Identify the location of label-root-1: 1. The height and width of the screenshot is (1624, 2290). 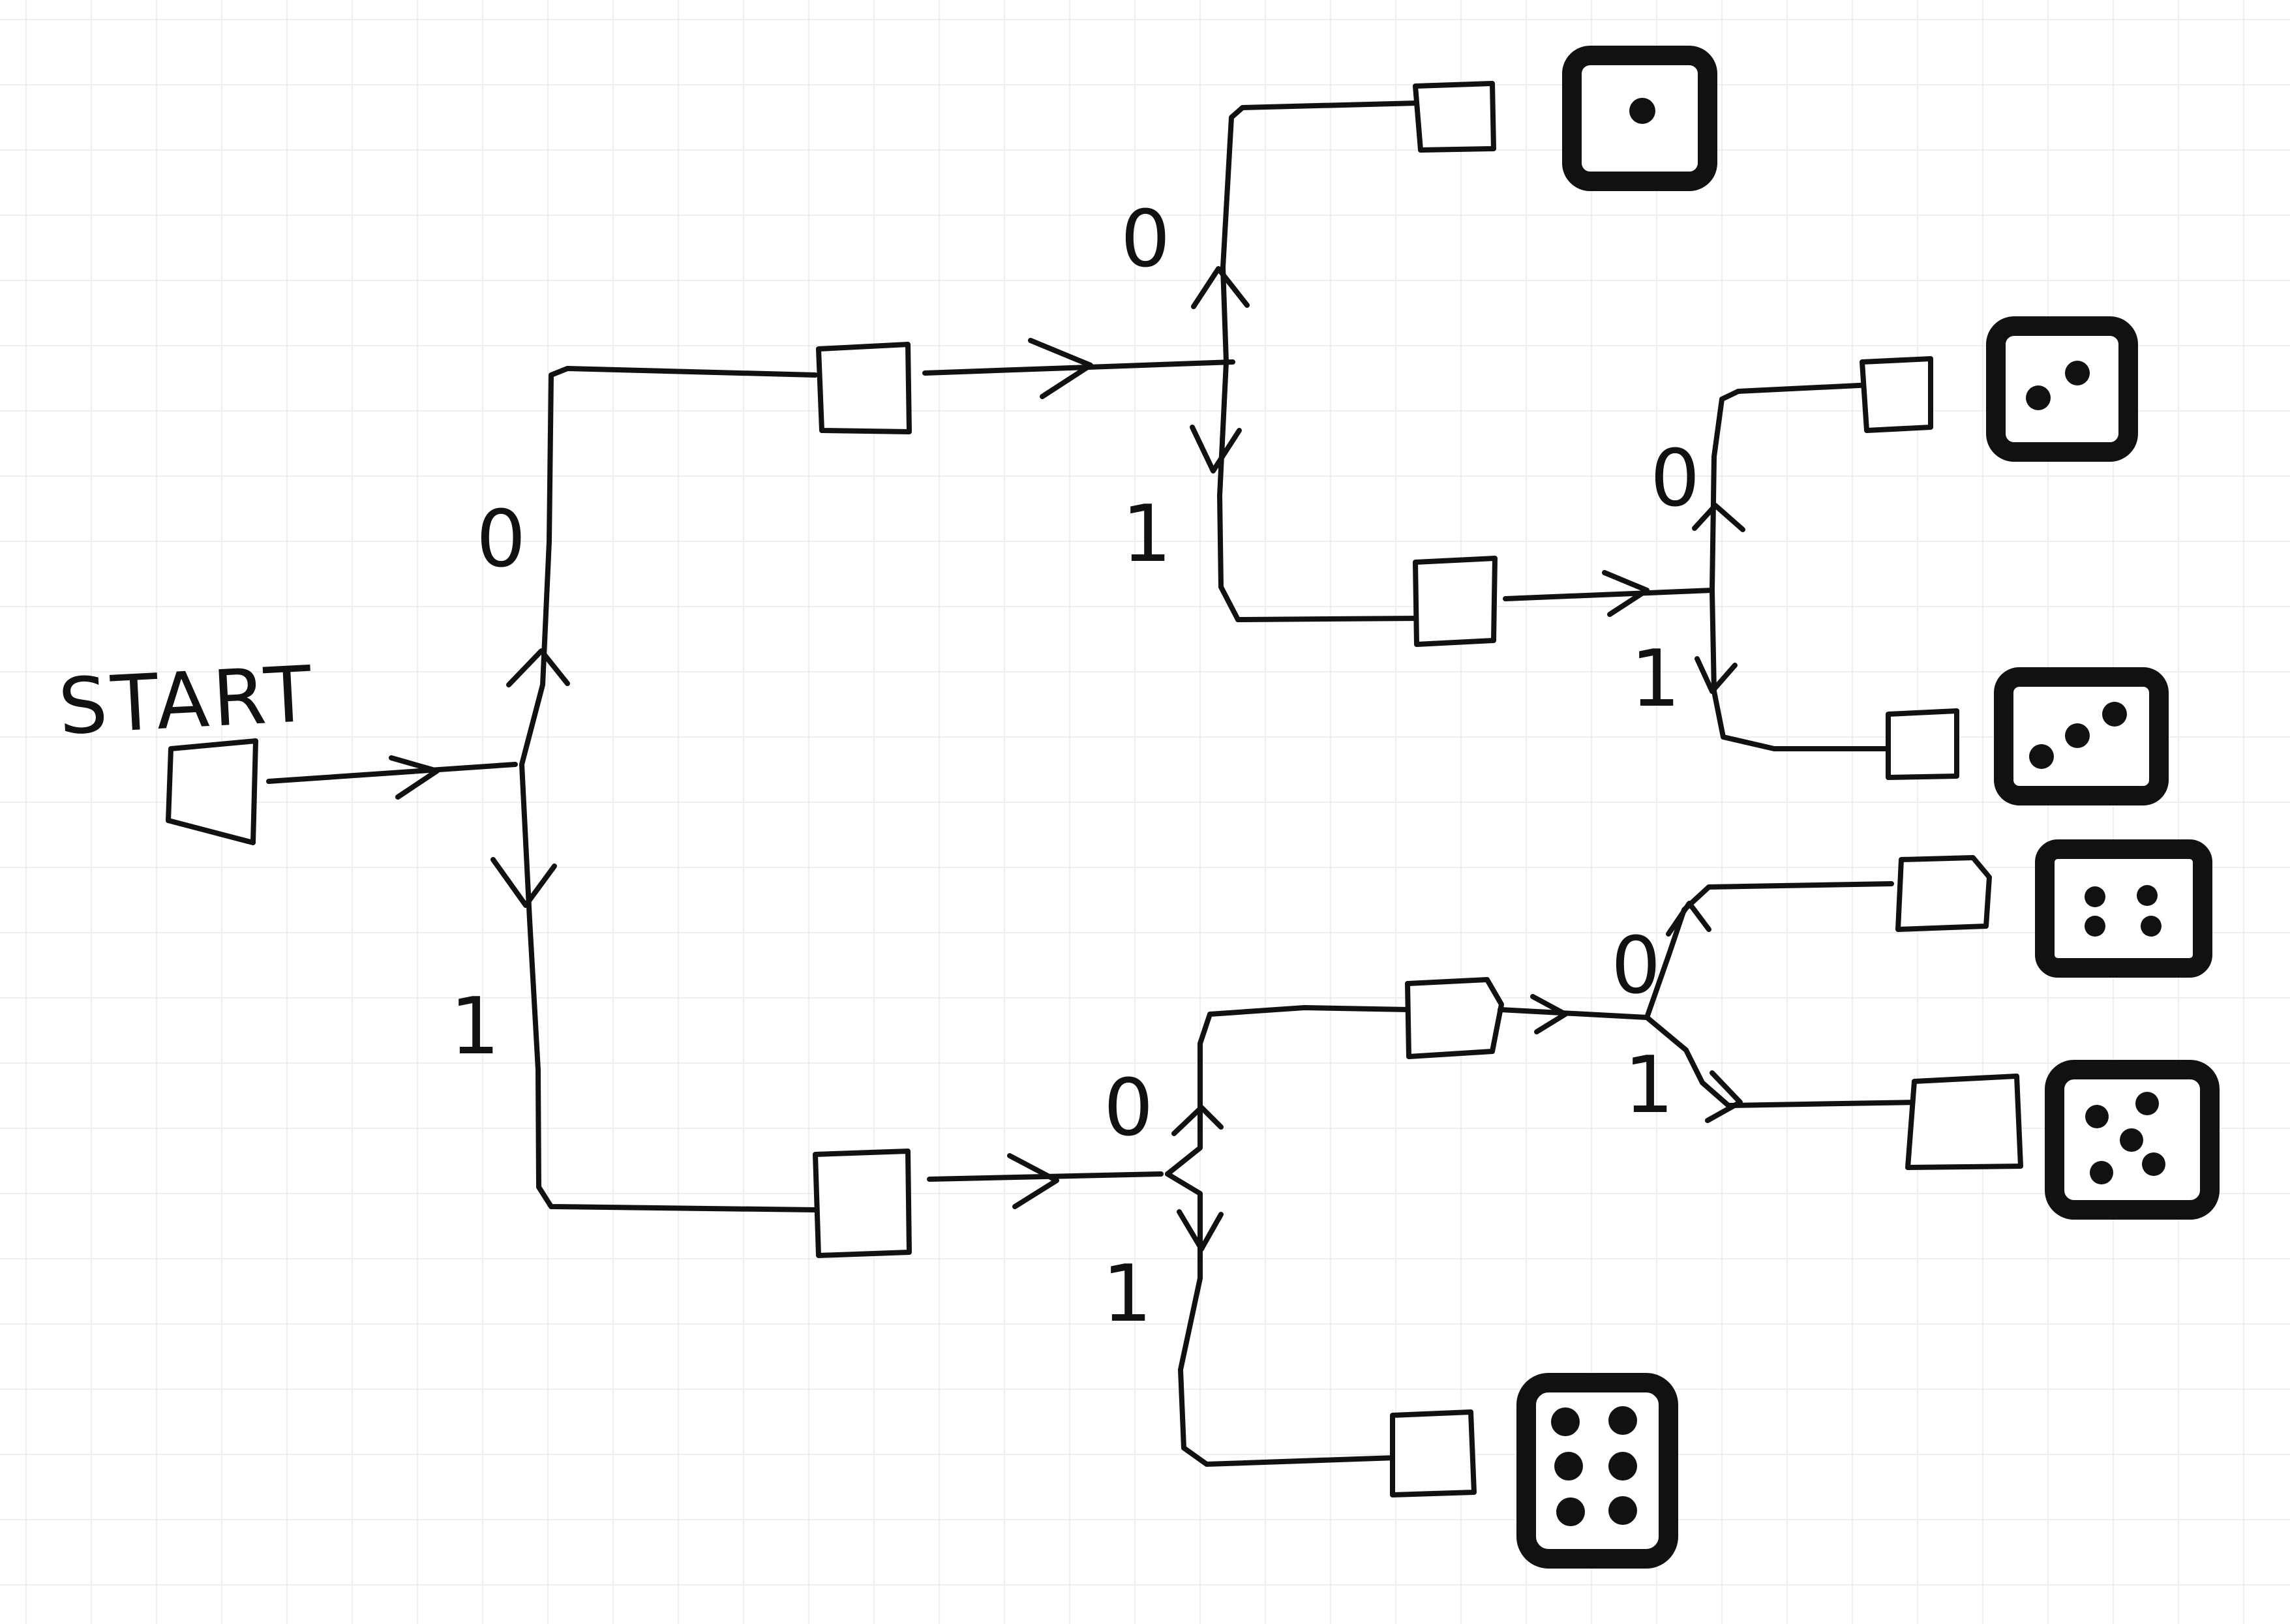
(475, 1027).